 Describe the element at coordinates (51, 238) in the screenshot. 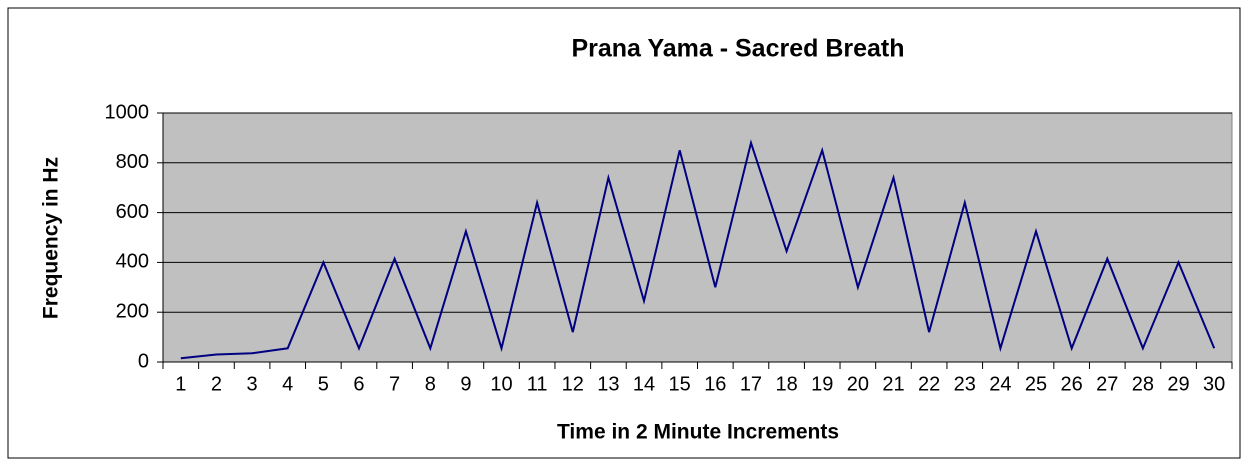

I see `y-axis-label: Frequency in Hz` at that location.